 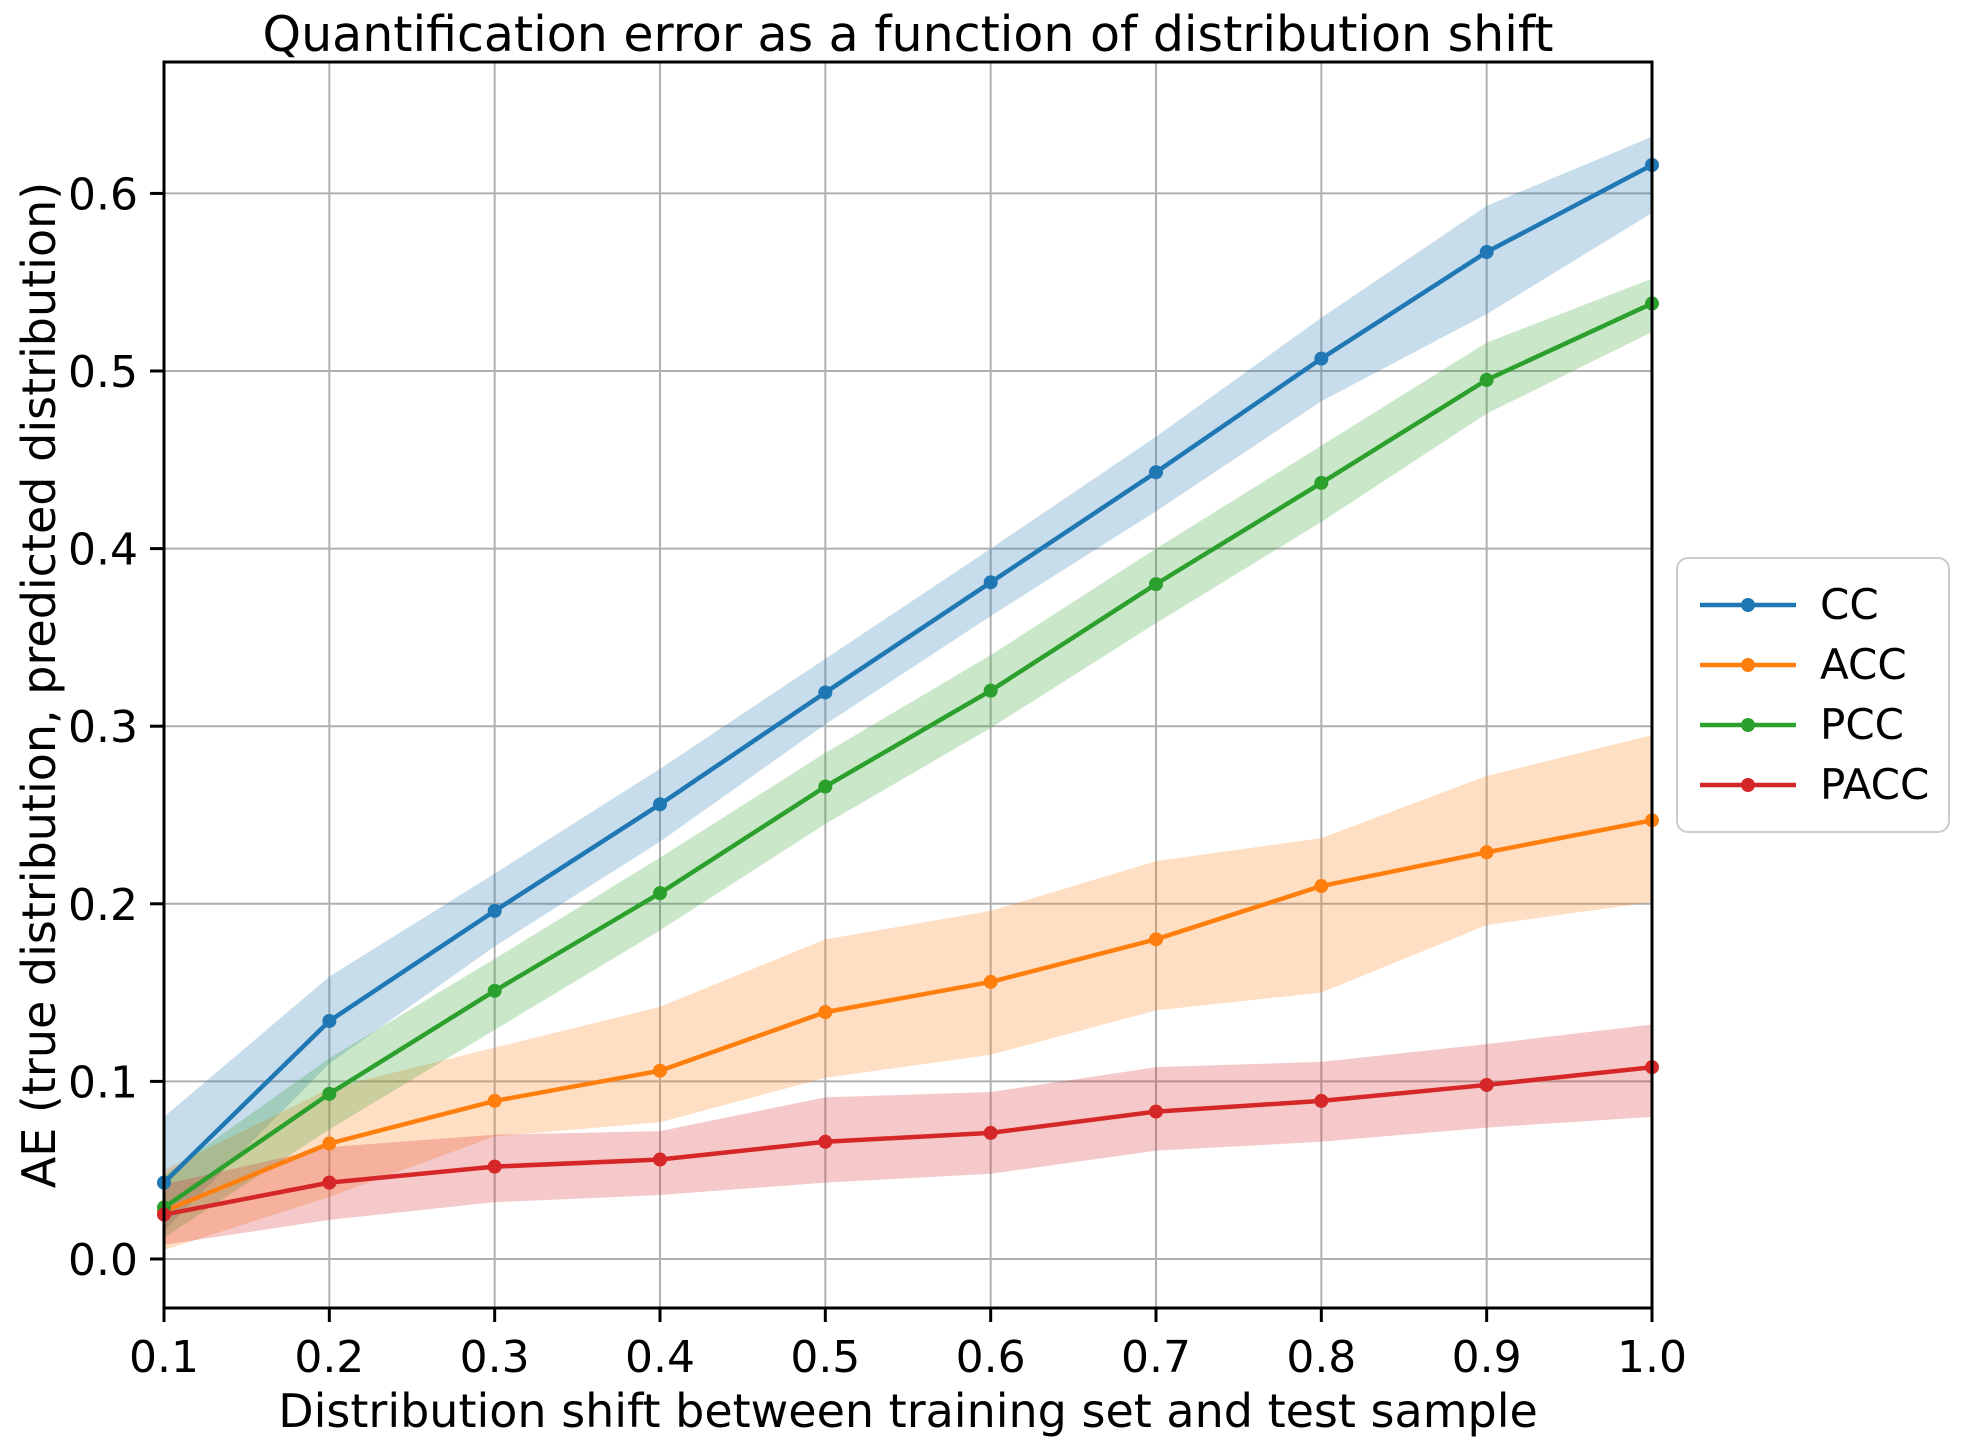 I want to click on legend-label-PACC: PACC, so click(x=1875, y=784).